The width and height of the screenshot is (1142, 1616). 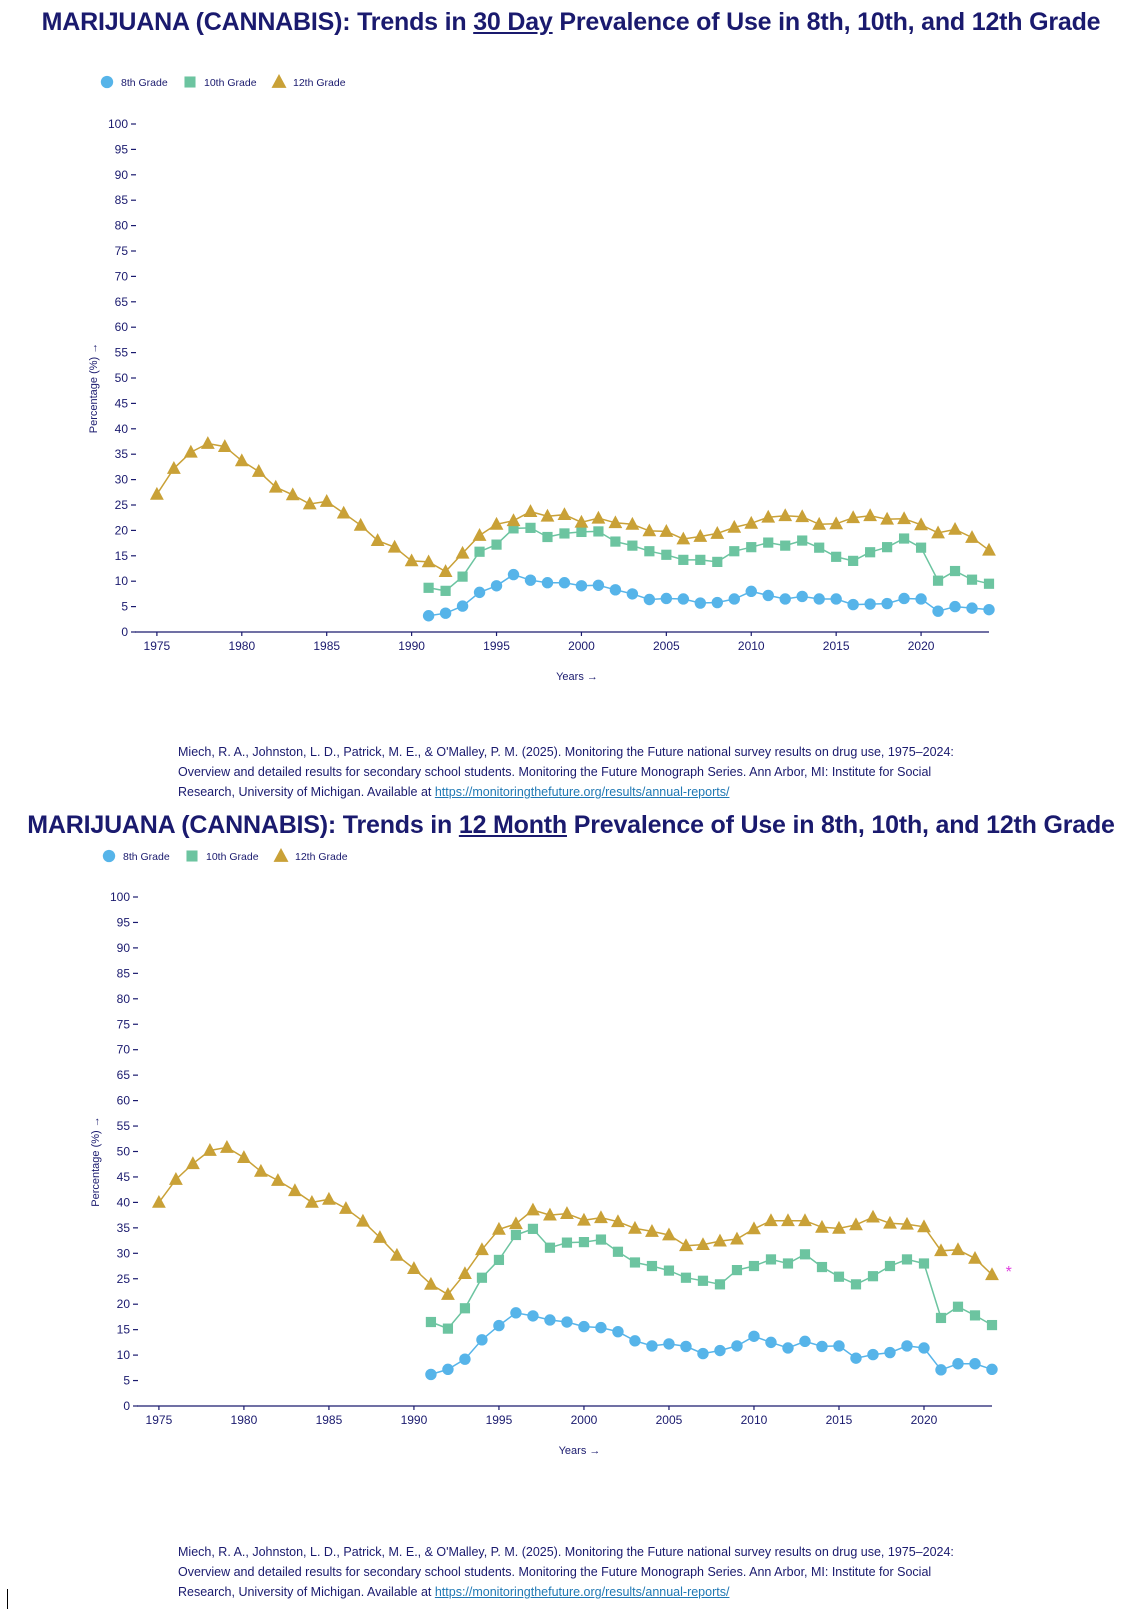 What do you see at coordinates (124, 973) in the screenshot?
I see `y-tick-label: 85` at bounding box center [124, 973].